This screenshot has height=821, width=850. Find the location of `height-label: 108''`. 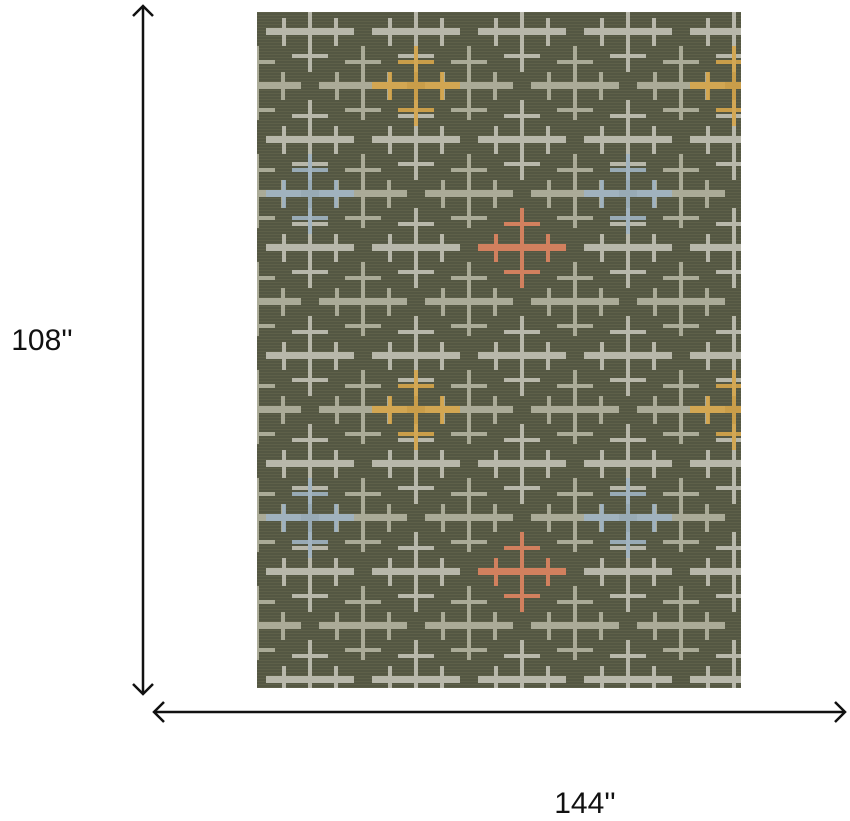

height-label: 108'' is located at coordinates (42, 340).